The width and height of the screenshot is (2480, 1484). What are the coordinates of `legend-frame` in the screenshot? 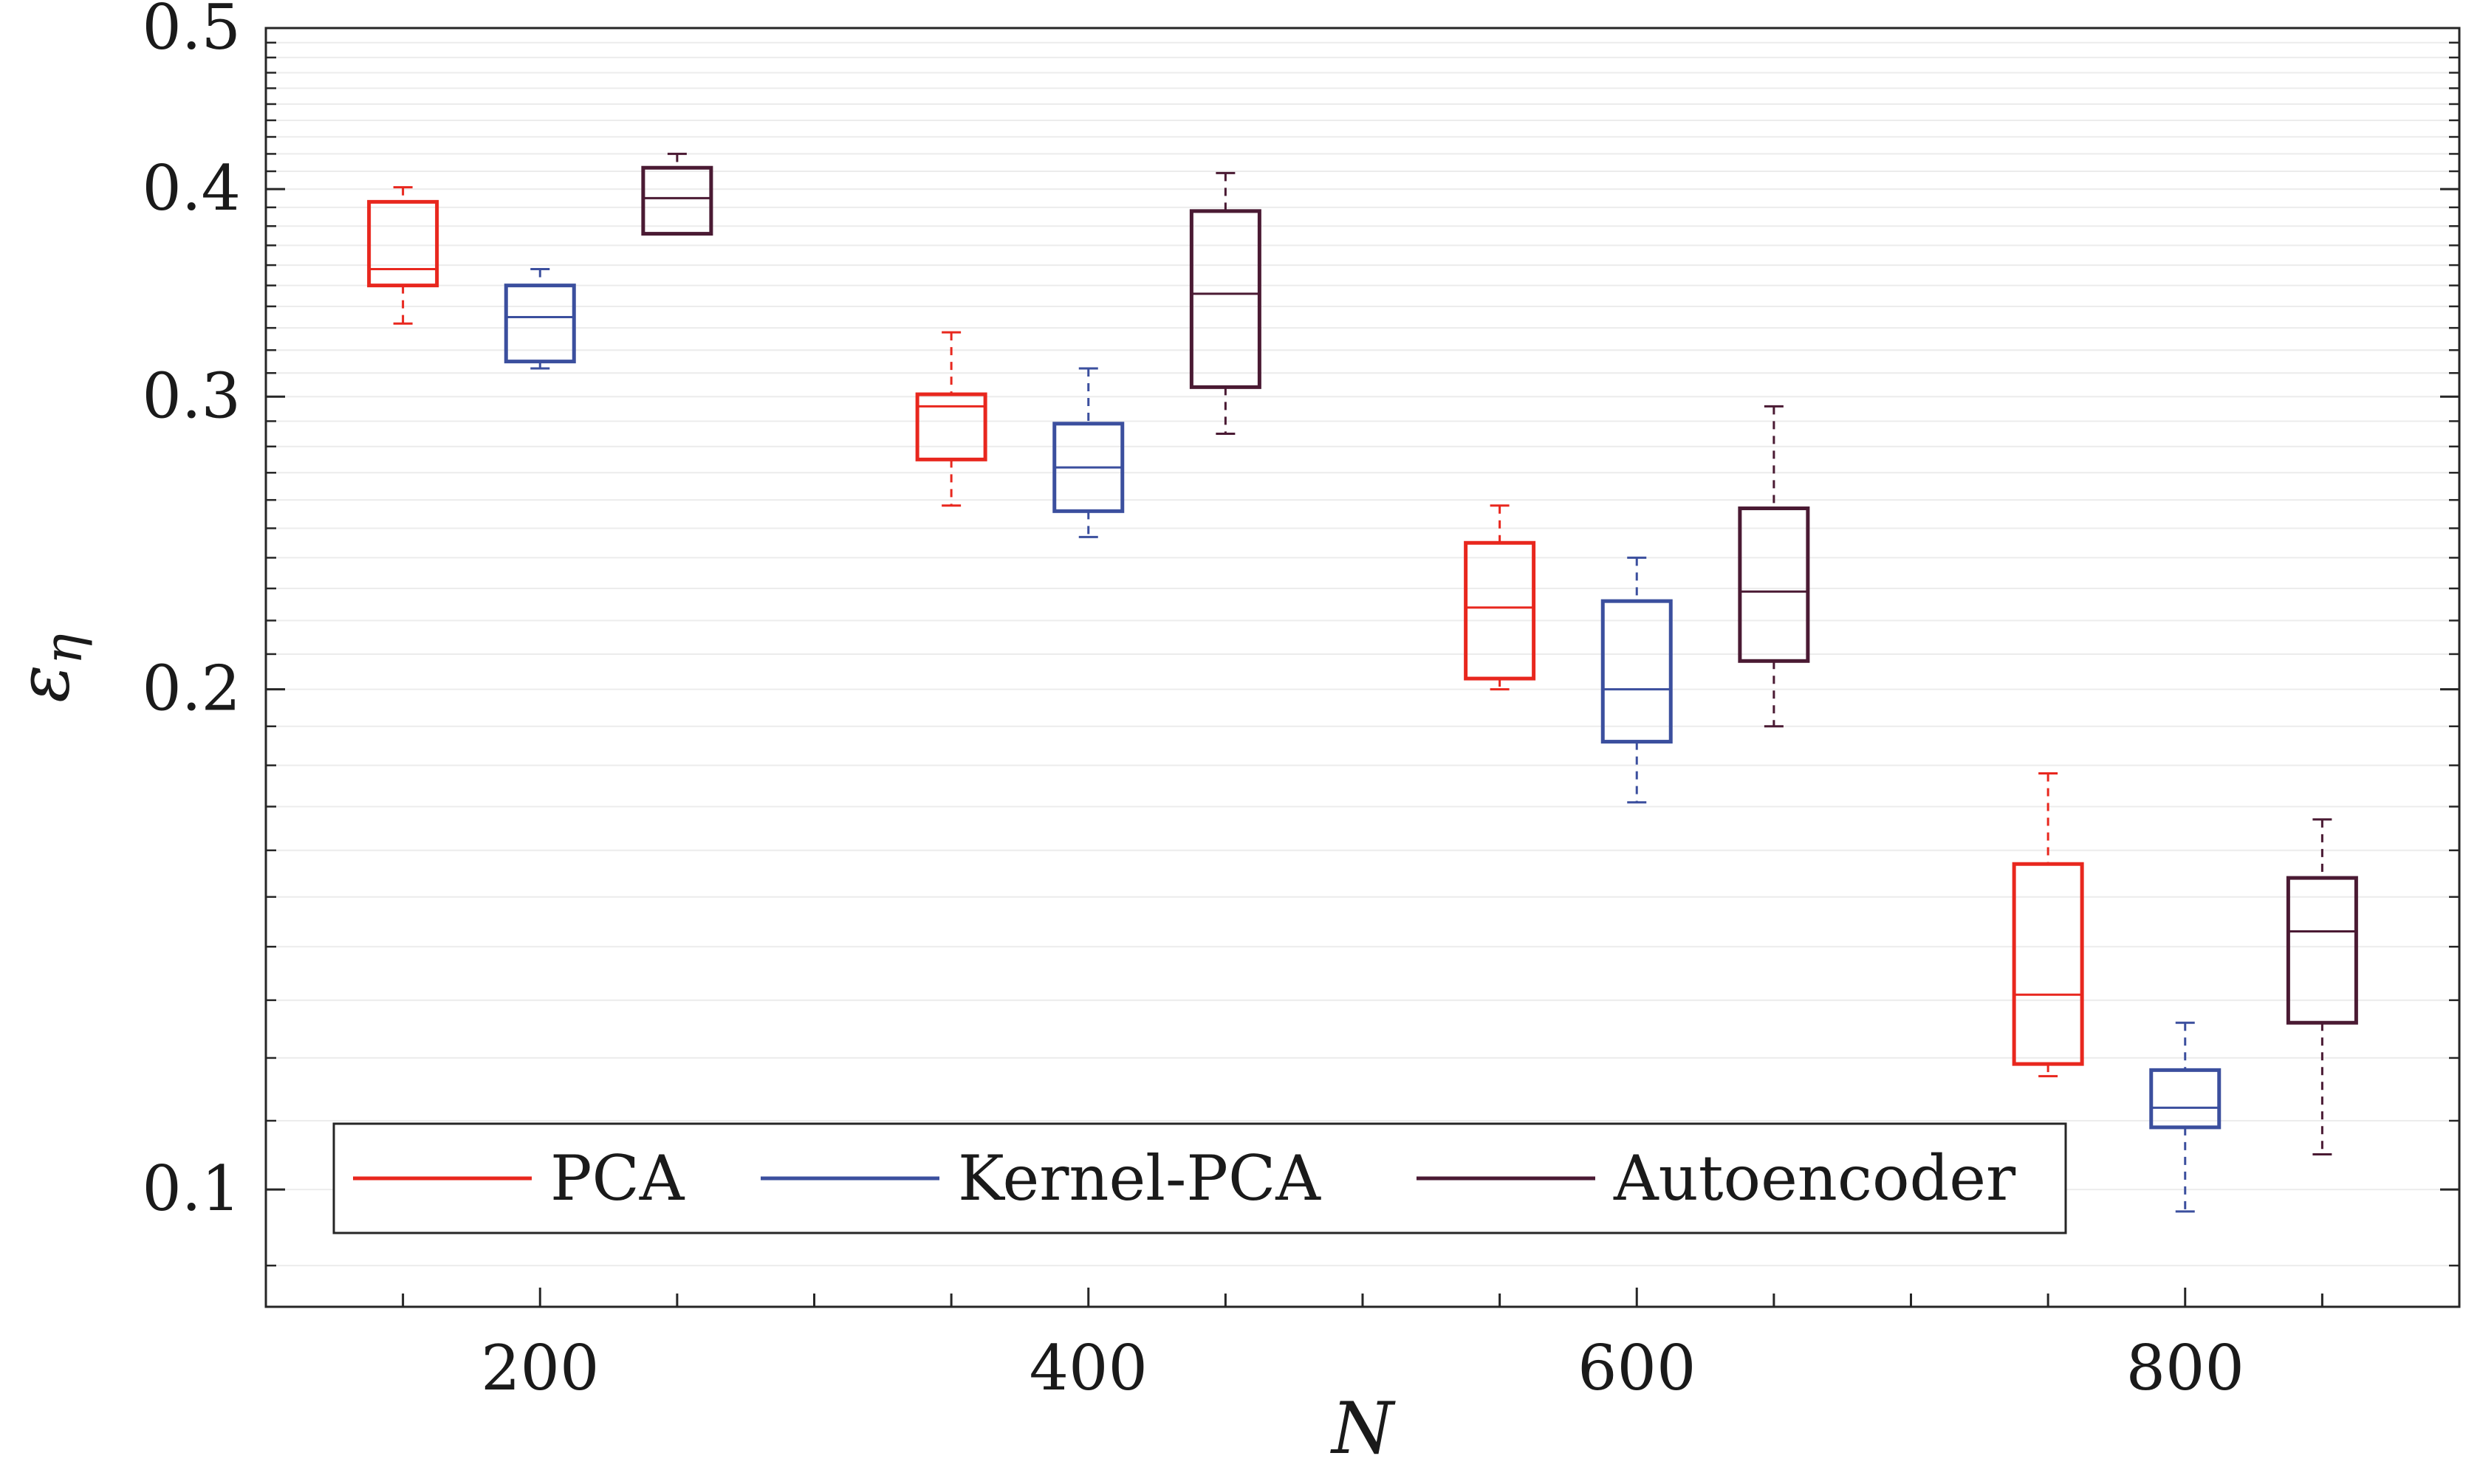 It's located at (1199, 1178).